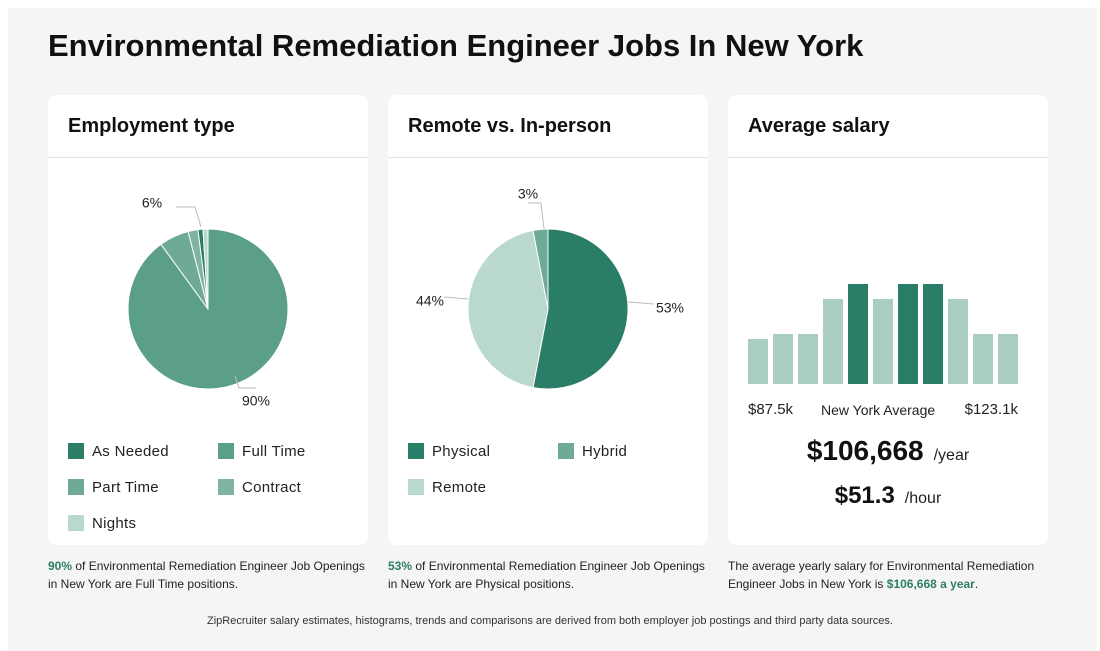 The height and width of the screenshot is (651, 1100). What do you see at coordinates (771, 409) in the screenshot?
I see `salary-low-label: $87.5k` at bounding box center [771, 409].